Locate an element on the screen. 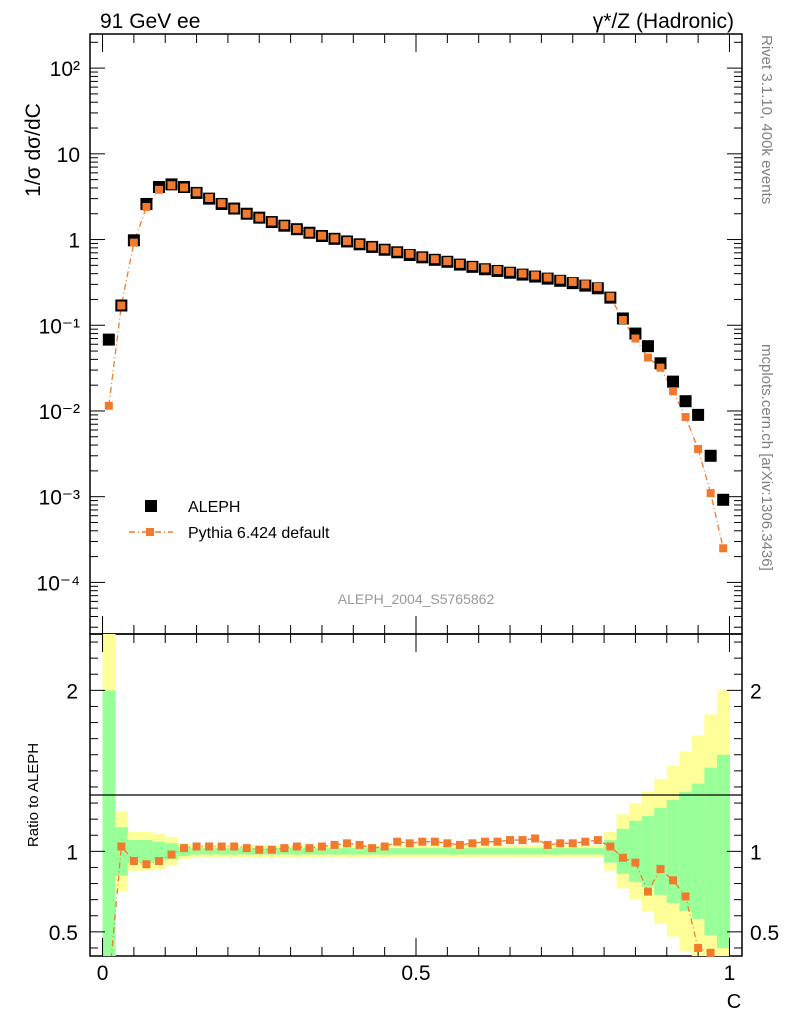 The width and height of the screenshot is (786, 1024). rivet-version-label: Rivet 3.1.10, 400k events is located at coordinates (766, 119).